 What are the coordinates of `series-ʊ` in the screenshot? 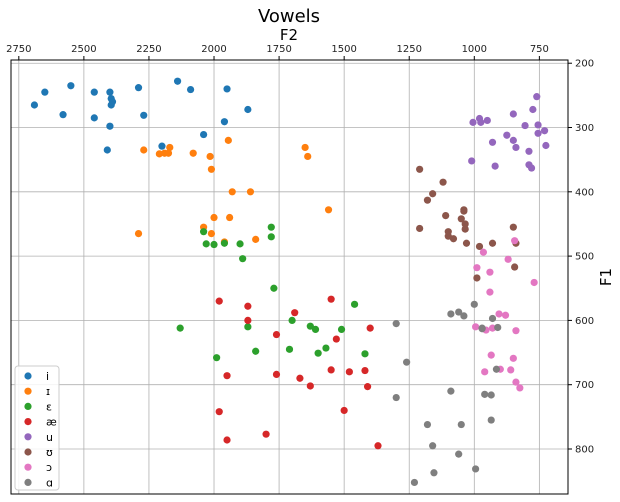 It's located at (468, 223).